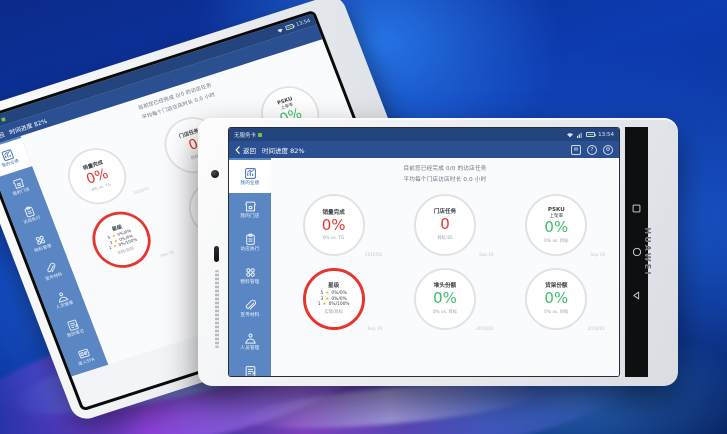 This screenshot has width=727, height=434. Describe the element at coordinates (217, 309) in the screenshot. I see `speaker-grille` at that location.